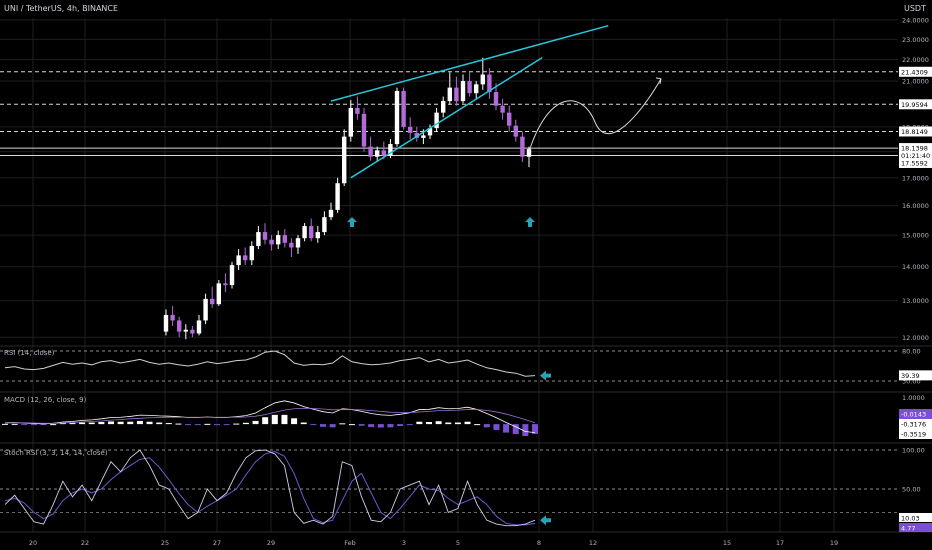 The image size is (932, 550). What do you see at coordinates (908, 529) in the screenshot?
I see `stoch-value-label: 4.77` at bounding box center [908, 529].